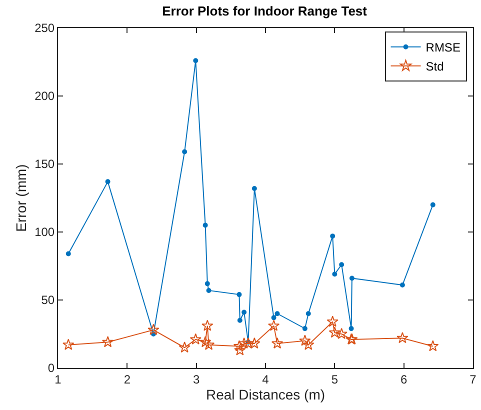  I want to click on y-tick-label: 100, so click(44, 232).